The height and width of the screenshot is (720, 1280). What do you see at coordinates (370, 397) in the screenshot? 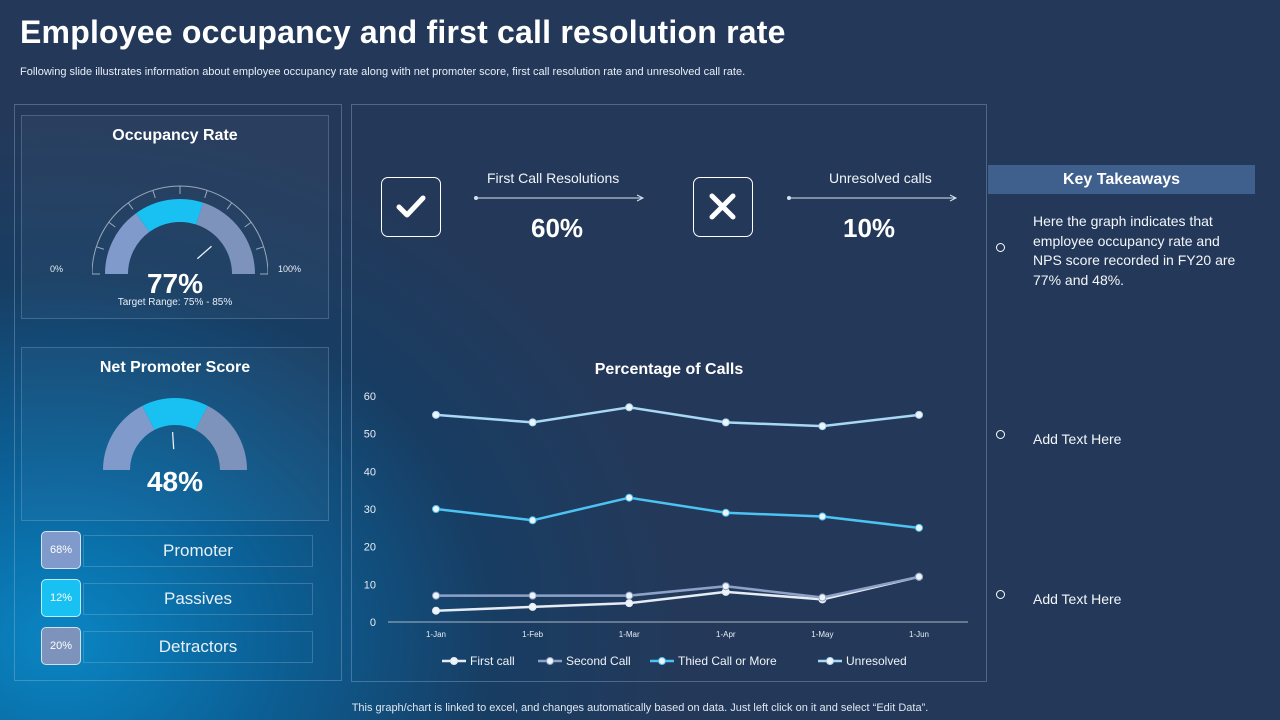
I see `y-tick-label: 60` at bounding box center [370, 397].